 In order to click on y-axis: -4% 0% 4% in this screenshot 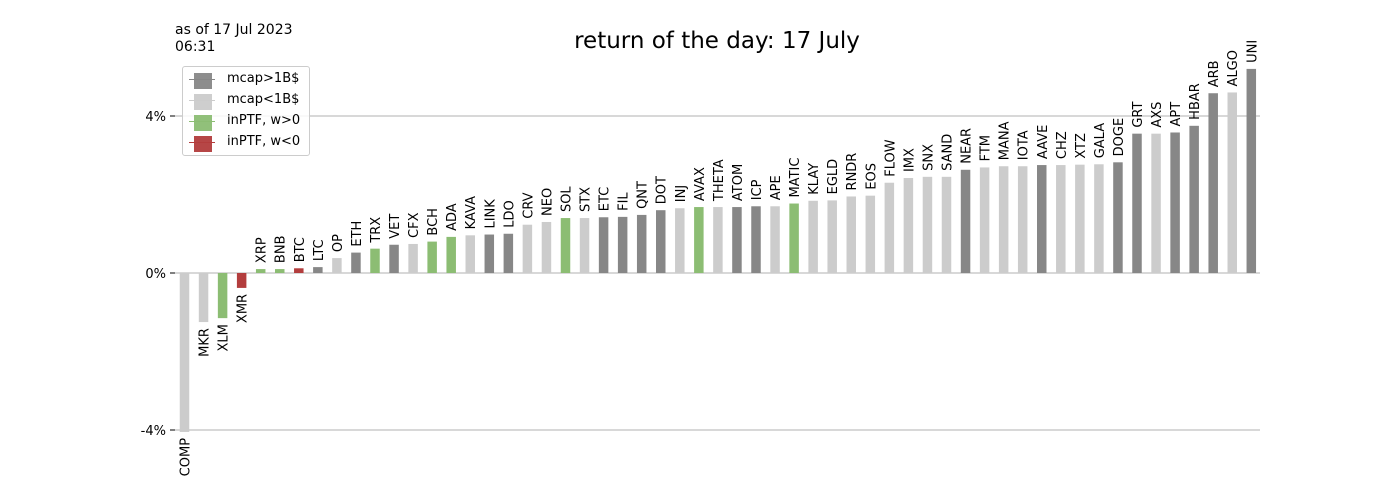, I will do `click(158, 274)`.